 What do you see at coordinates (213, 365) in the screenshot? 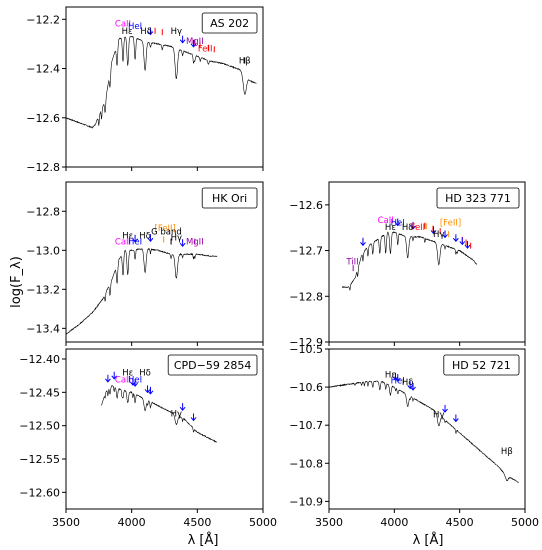
I see `panel-title: CPD−59 2854` at bounding box center [213, 365].